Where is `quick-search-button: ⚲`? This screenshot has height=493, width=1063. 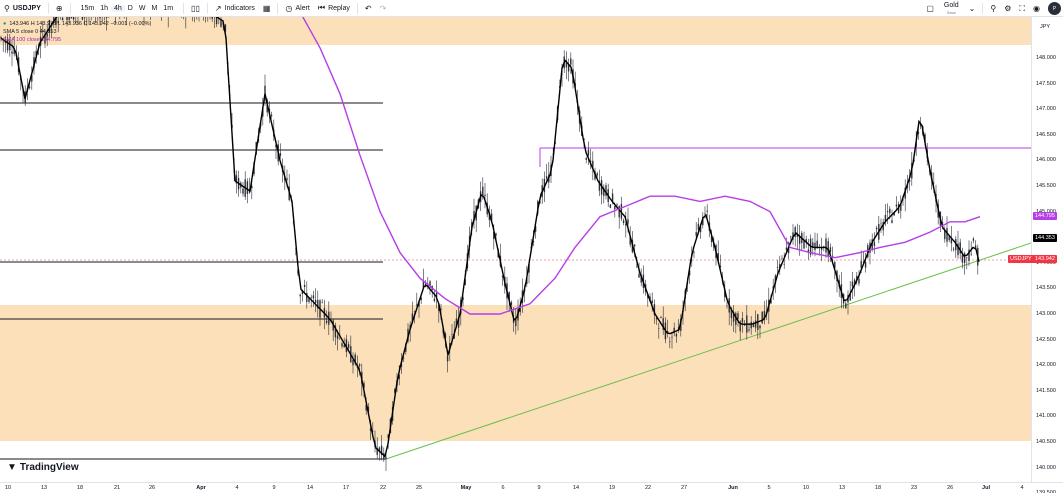 quick-search-button: ⚲ is located at coordinates (993, 8).